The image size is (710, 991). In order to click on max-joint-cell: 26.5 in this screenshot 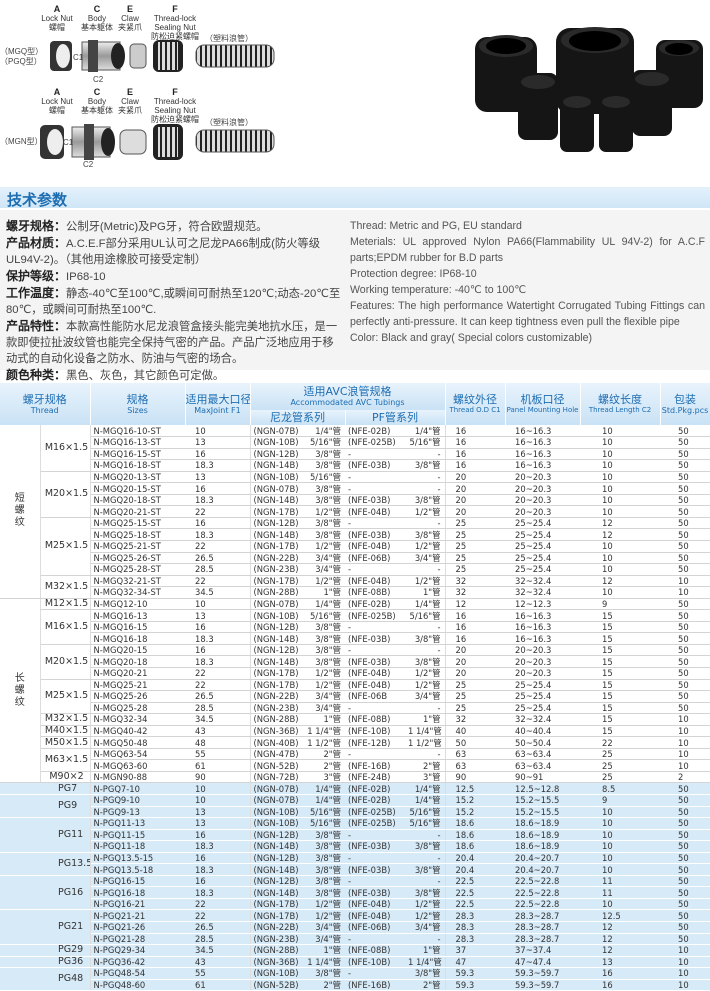, I will do `click(217, 927)`.